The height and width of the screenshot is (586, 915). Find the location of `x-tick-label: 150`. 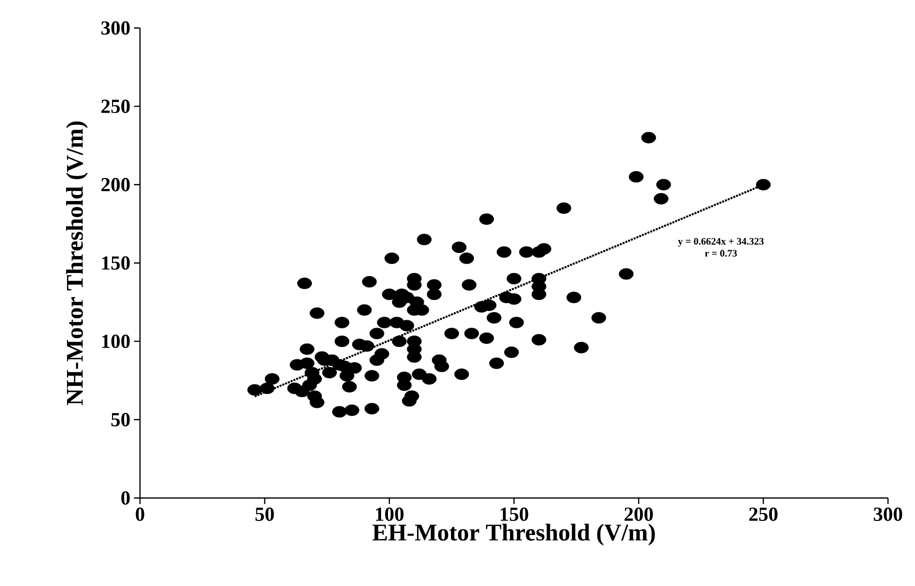

x-tick-label: 150 is located at coordinates (514, 514).